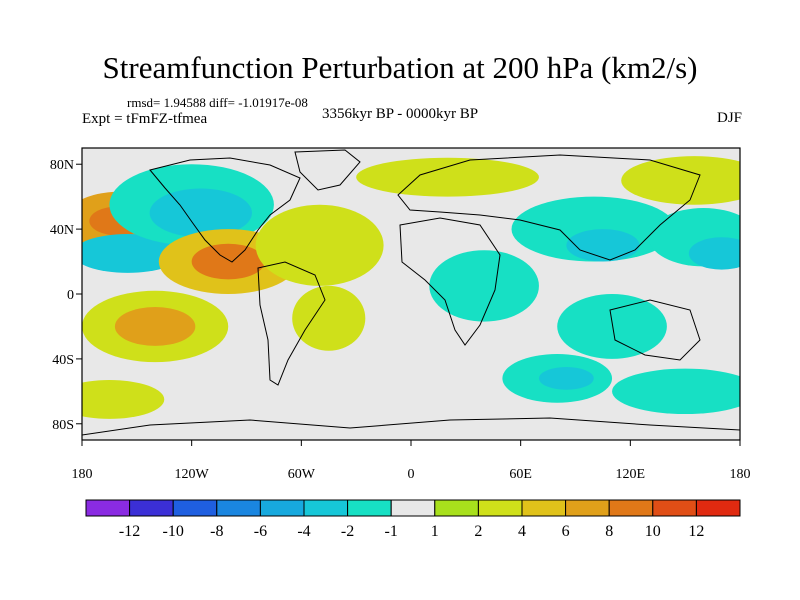  Describe the element at coordinates (129, 531) in the screenshot. I see `colorbar-label: -12` at that location.